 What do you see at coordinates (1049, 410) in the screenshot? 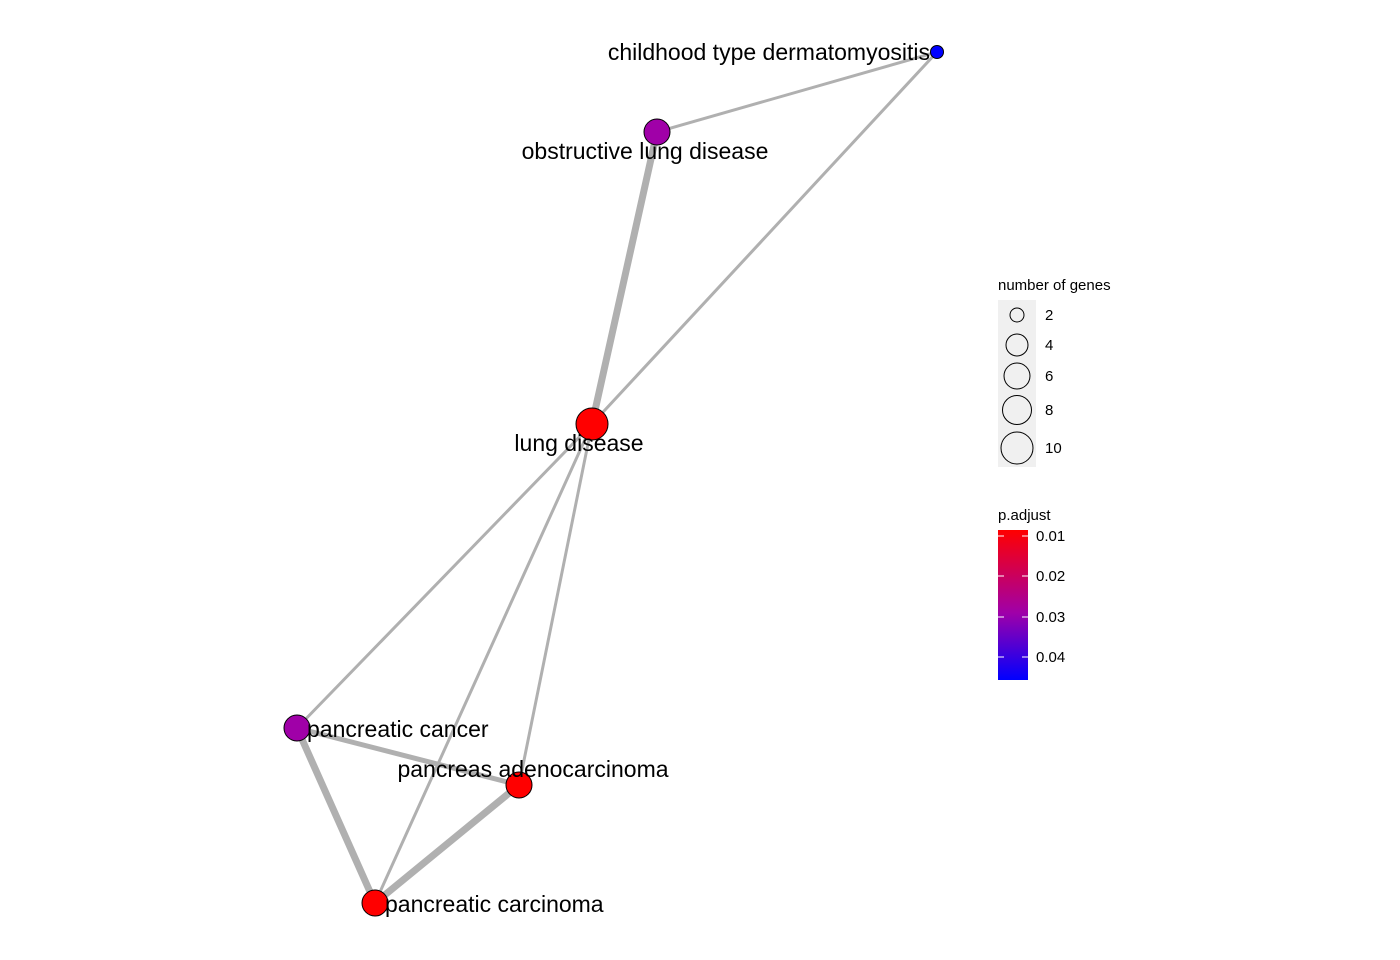
I see `legend-size-label: 8` at bounding box center [1049, 410].